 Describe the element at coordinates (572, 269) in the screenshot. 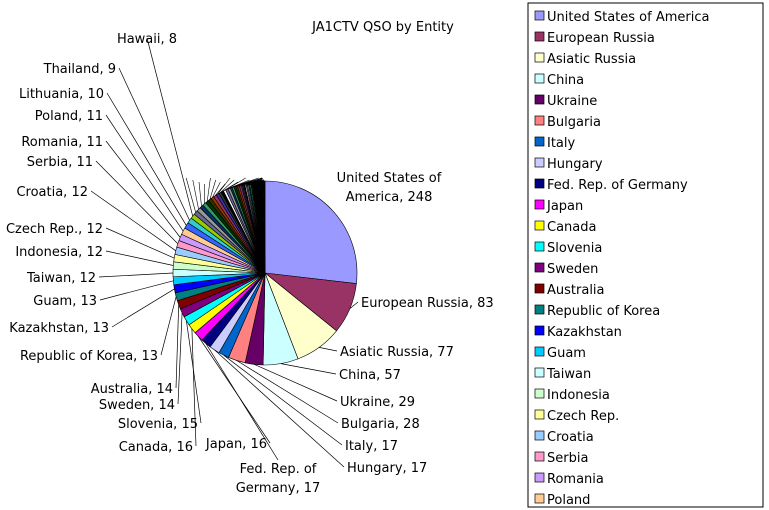

I see `legend-entry: Sweden` at that location.